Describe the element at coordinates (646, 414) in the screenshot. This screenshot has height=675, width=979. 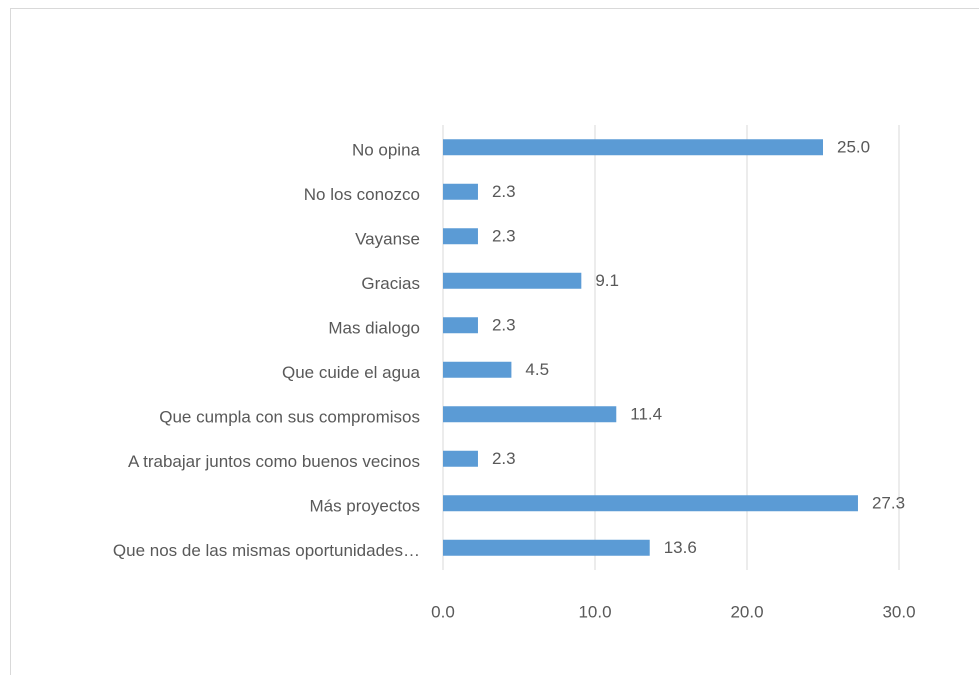
I see `data-label: 11.4` at that location.